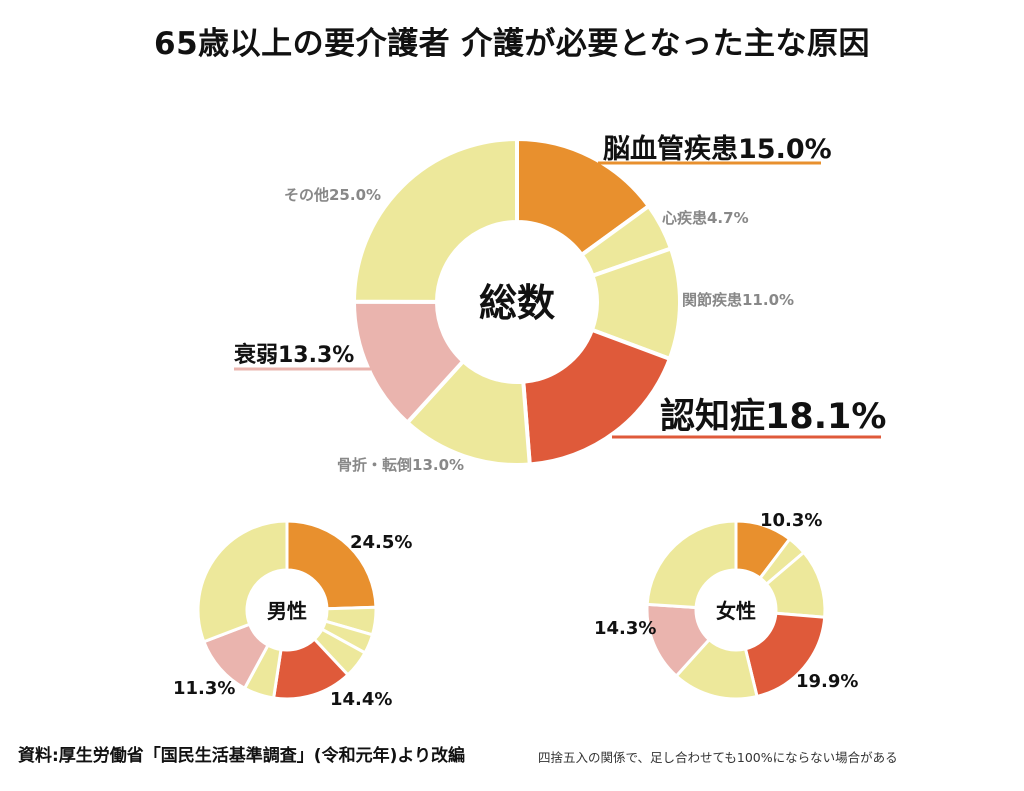 The image size is (1024, 791). I want to click on center-label-female: 女性, so click(736, 611).